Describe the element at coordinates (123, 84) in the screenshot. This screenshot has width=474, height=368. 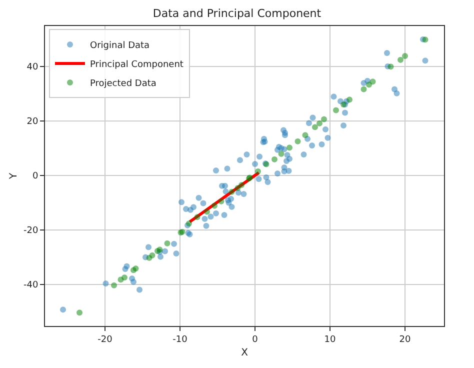
I see `legend-label: Projected Data` at that location.